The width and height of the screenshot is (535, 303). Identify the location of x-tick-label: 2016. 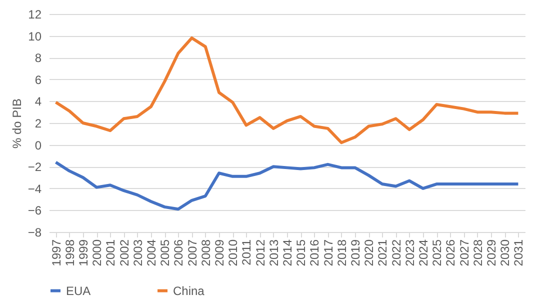
(315, 252).